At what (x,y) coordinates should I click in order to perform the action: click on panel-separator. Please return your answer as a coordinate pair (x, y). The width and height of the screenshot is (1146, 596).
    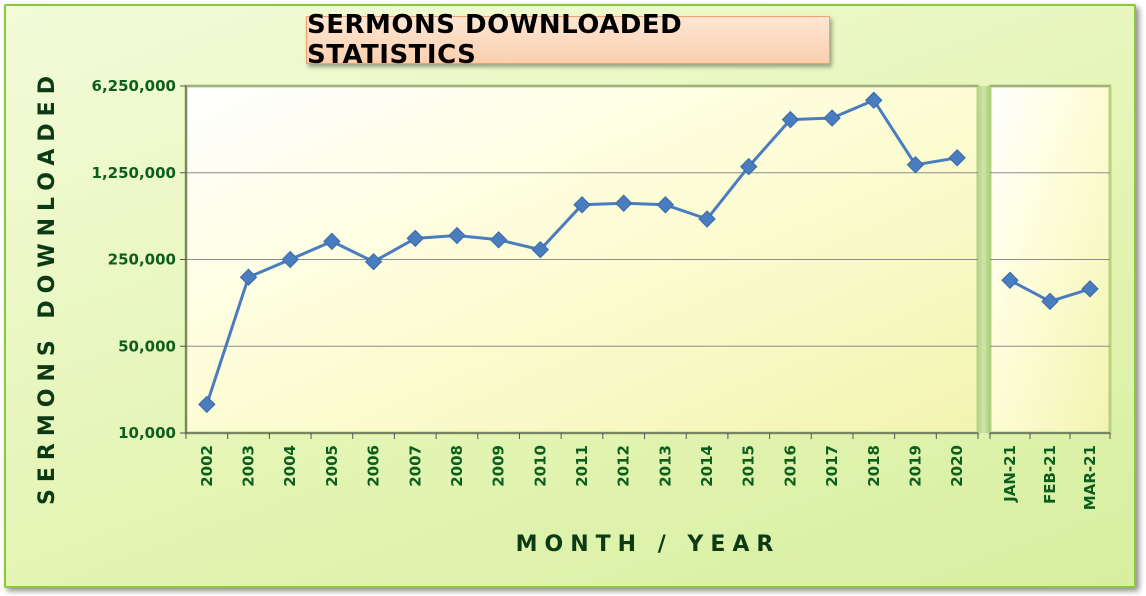
    Looking at the image, I should click on (984, 259).